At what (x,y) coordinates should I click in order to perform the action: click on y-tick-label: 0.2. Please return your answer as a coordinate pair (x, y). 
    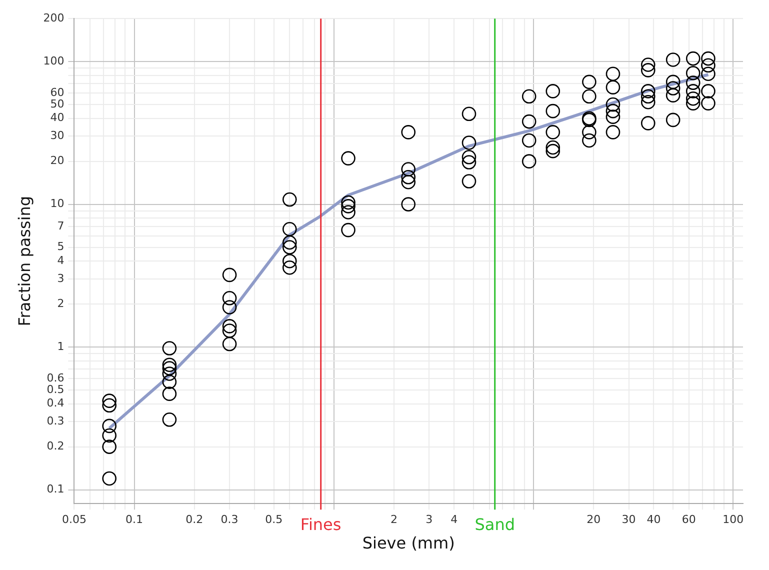
    Looking at the image, I should click on (55, 446).